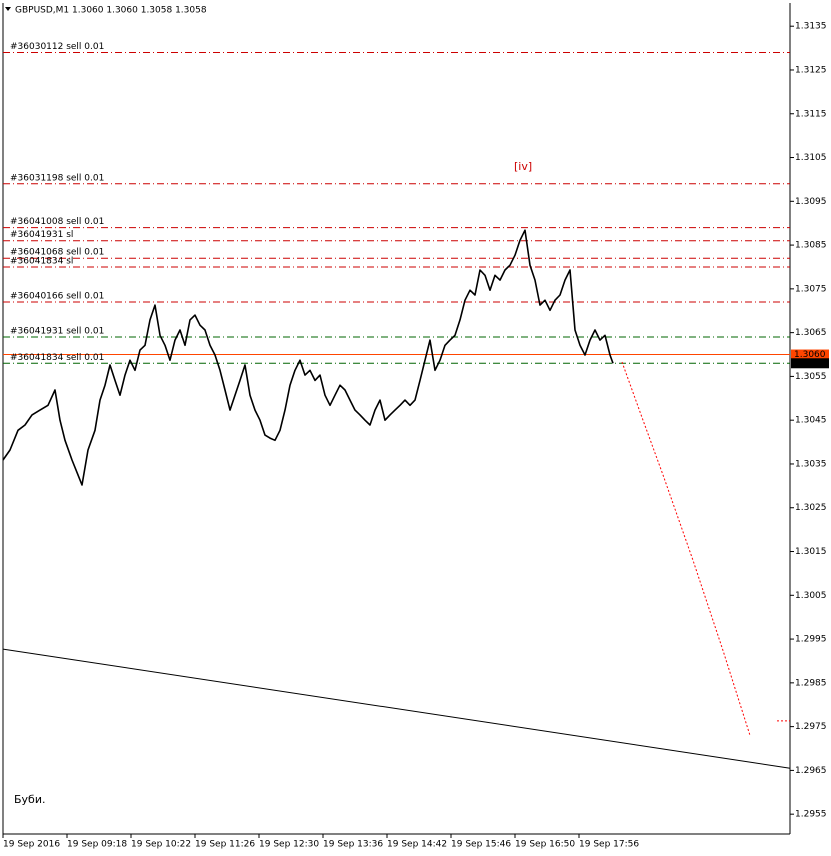 This screenshot has width=831, height=856. Describe the element at coordinates (111, 11) in the screenshot. I see `chart-title: GBPUSD,M1 1.3060 1.3060 1.3058 1.3058` at that location.